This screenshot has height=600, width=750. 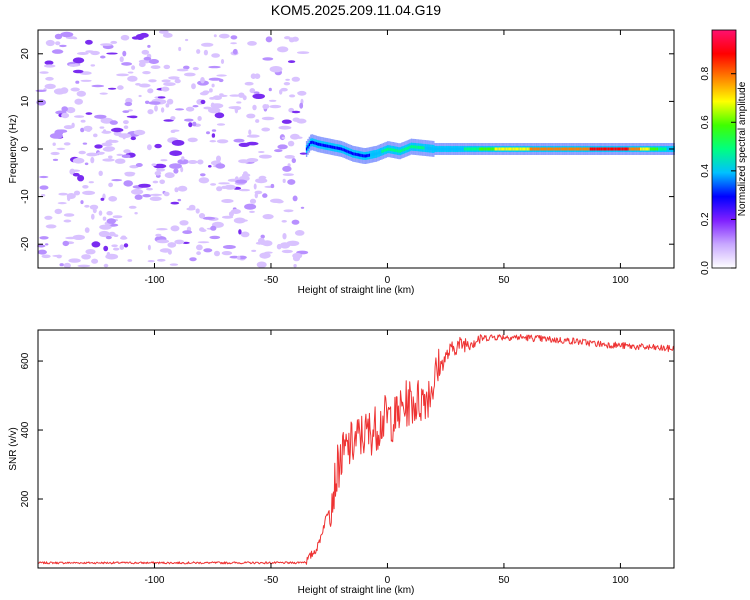 What do you see at coordinates (705, 170) in the screenshot?
I see `colorbar-tick-label: 0.4` at bounding box center [705, 170].